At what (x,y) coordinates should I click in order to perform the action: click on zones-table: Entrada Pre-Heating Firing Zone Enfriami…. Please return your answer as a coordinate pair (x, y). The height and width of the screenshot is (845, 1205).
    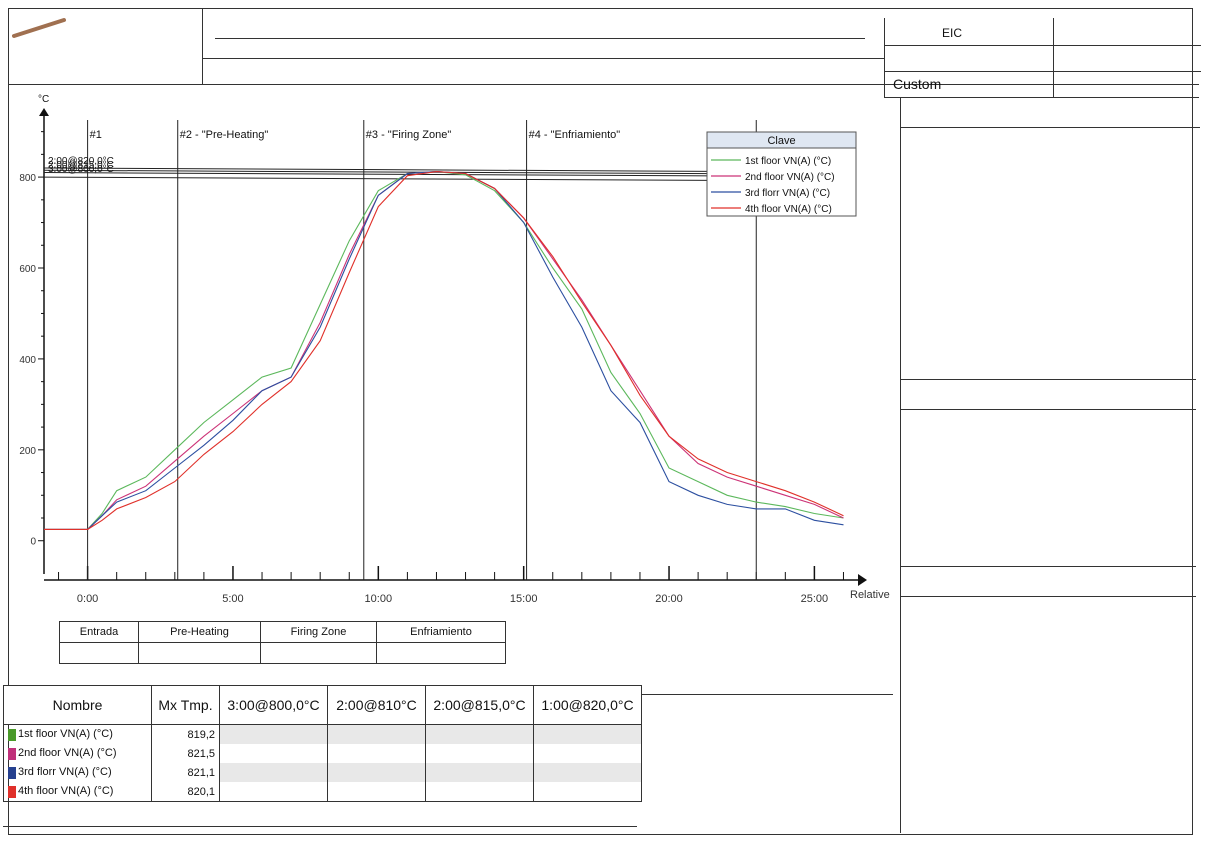
    Looking at the image, I should click on (282, 642).